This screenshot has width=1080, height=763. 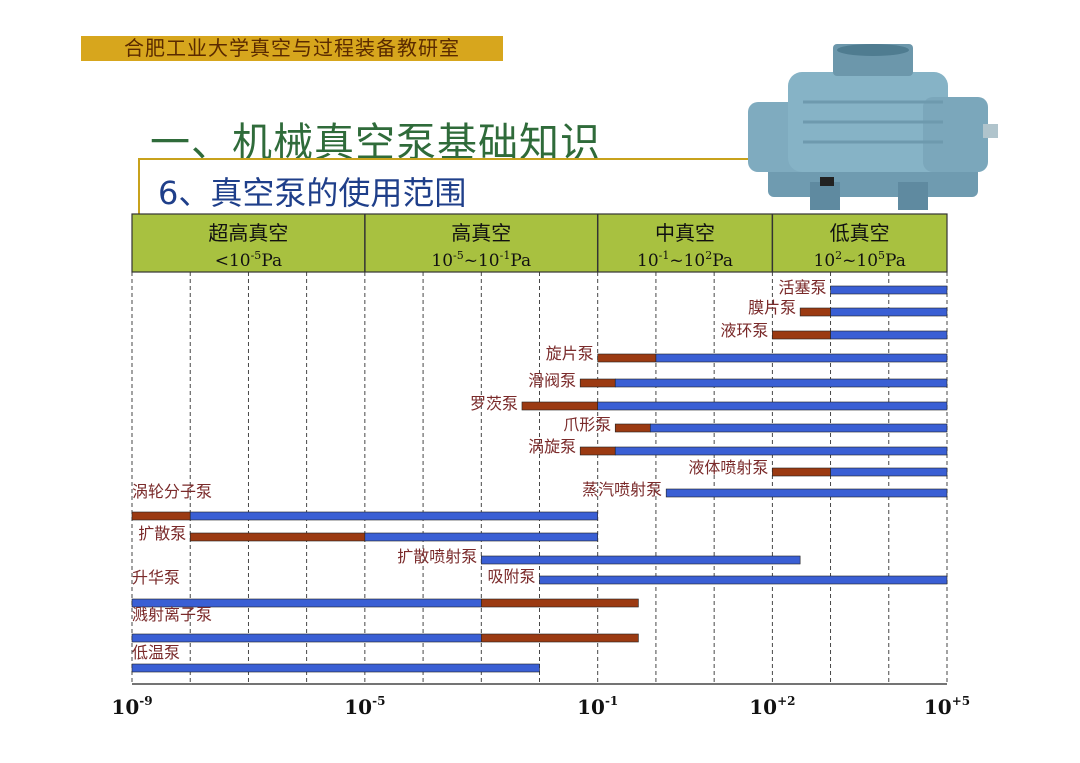 I want to click on pump-label: 升华泵, so click(x=156, y=577).